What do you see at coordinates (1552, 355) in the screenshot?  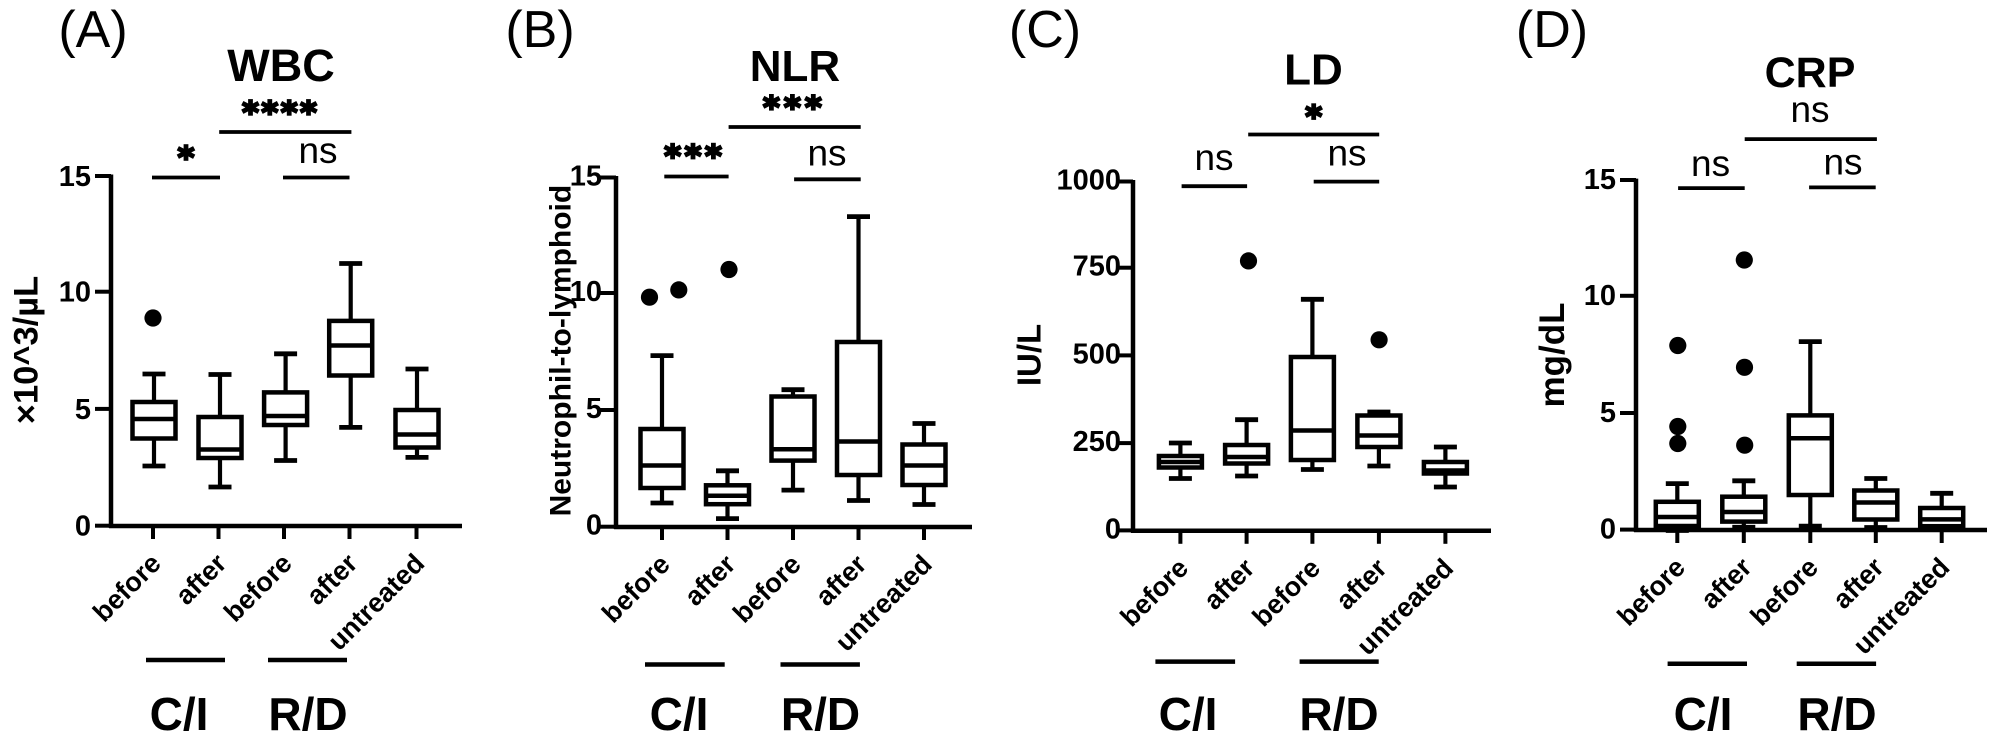 I see `svg-text: mg/dL` at bounding box center [1552, 355].